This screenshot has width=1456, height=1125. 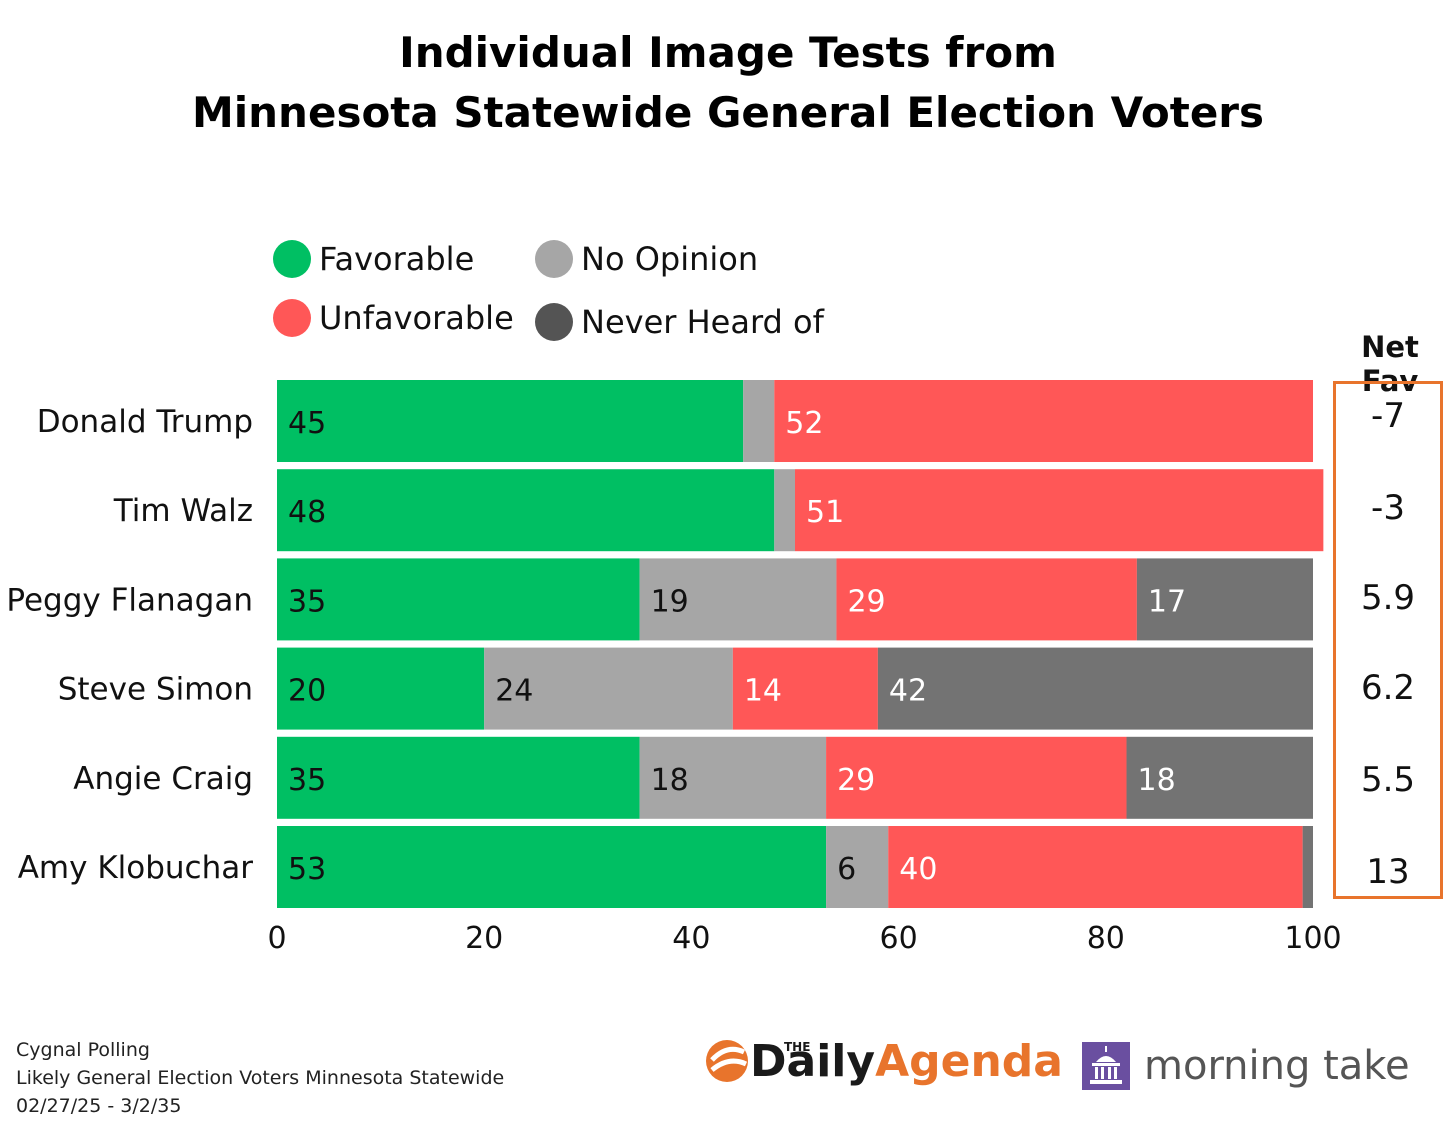 I want to click on data-label: 45, so click(x=307, y=423).